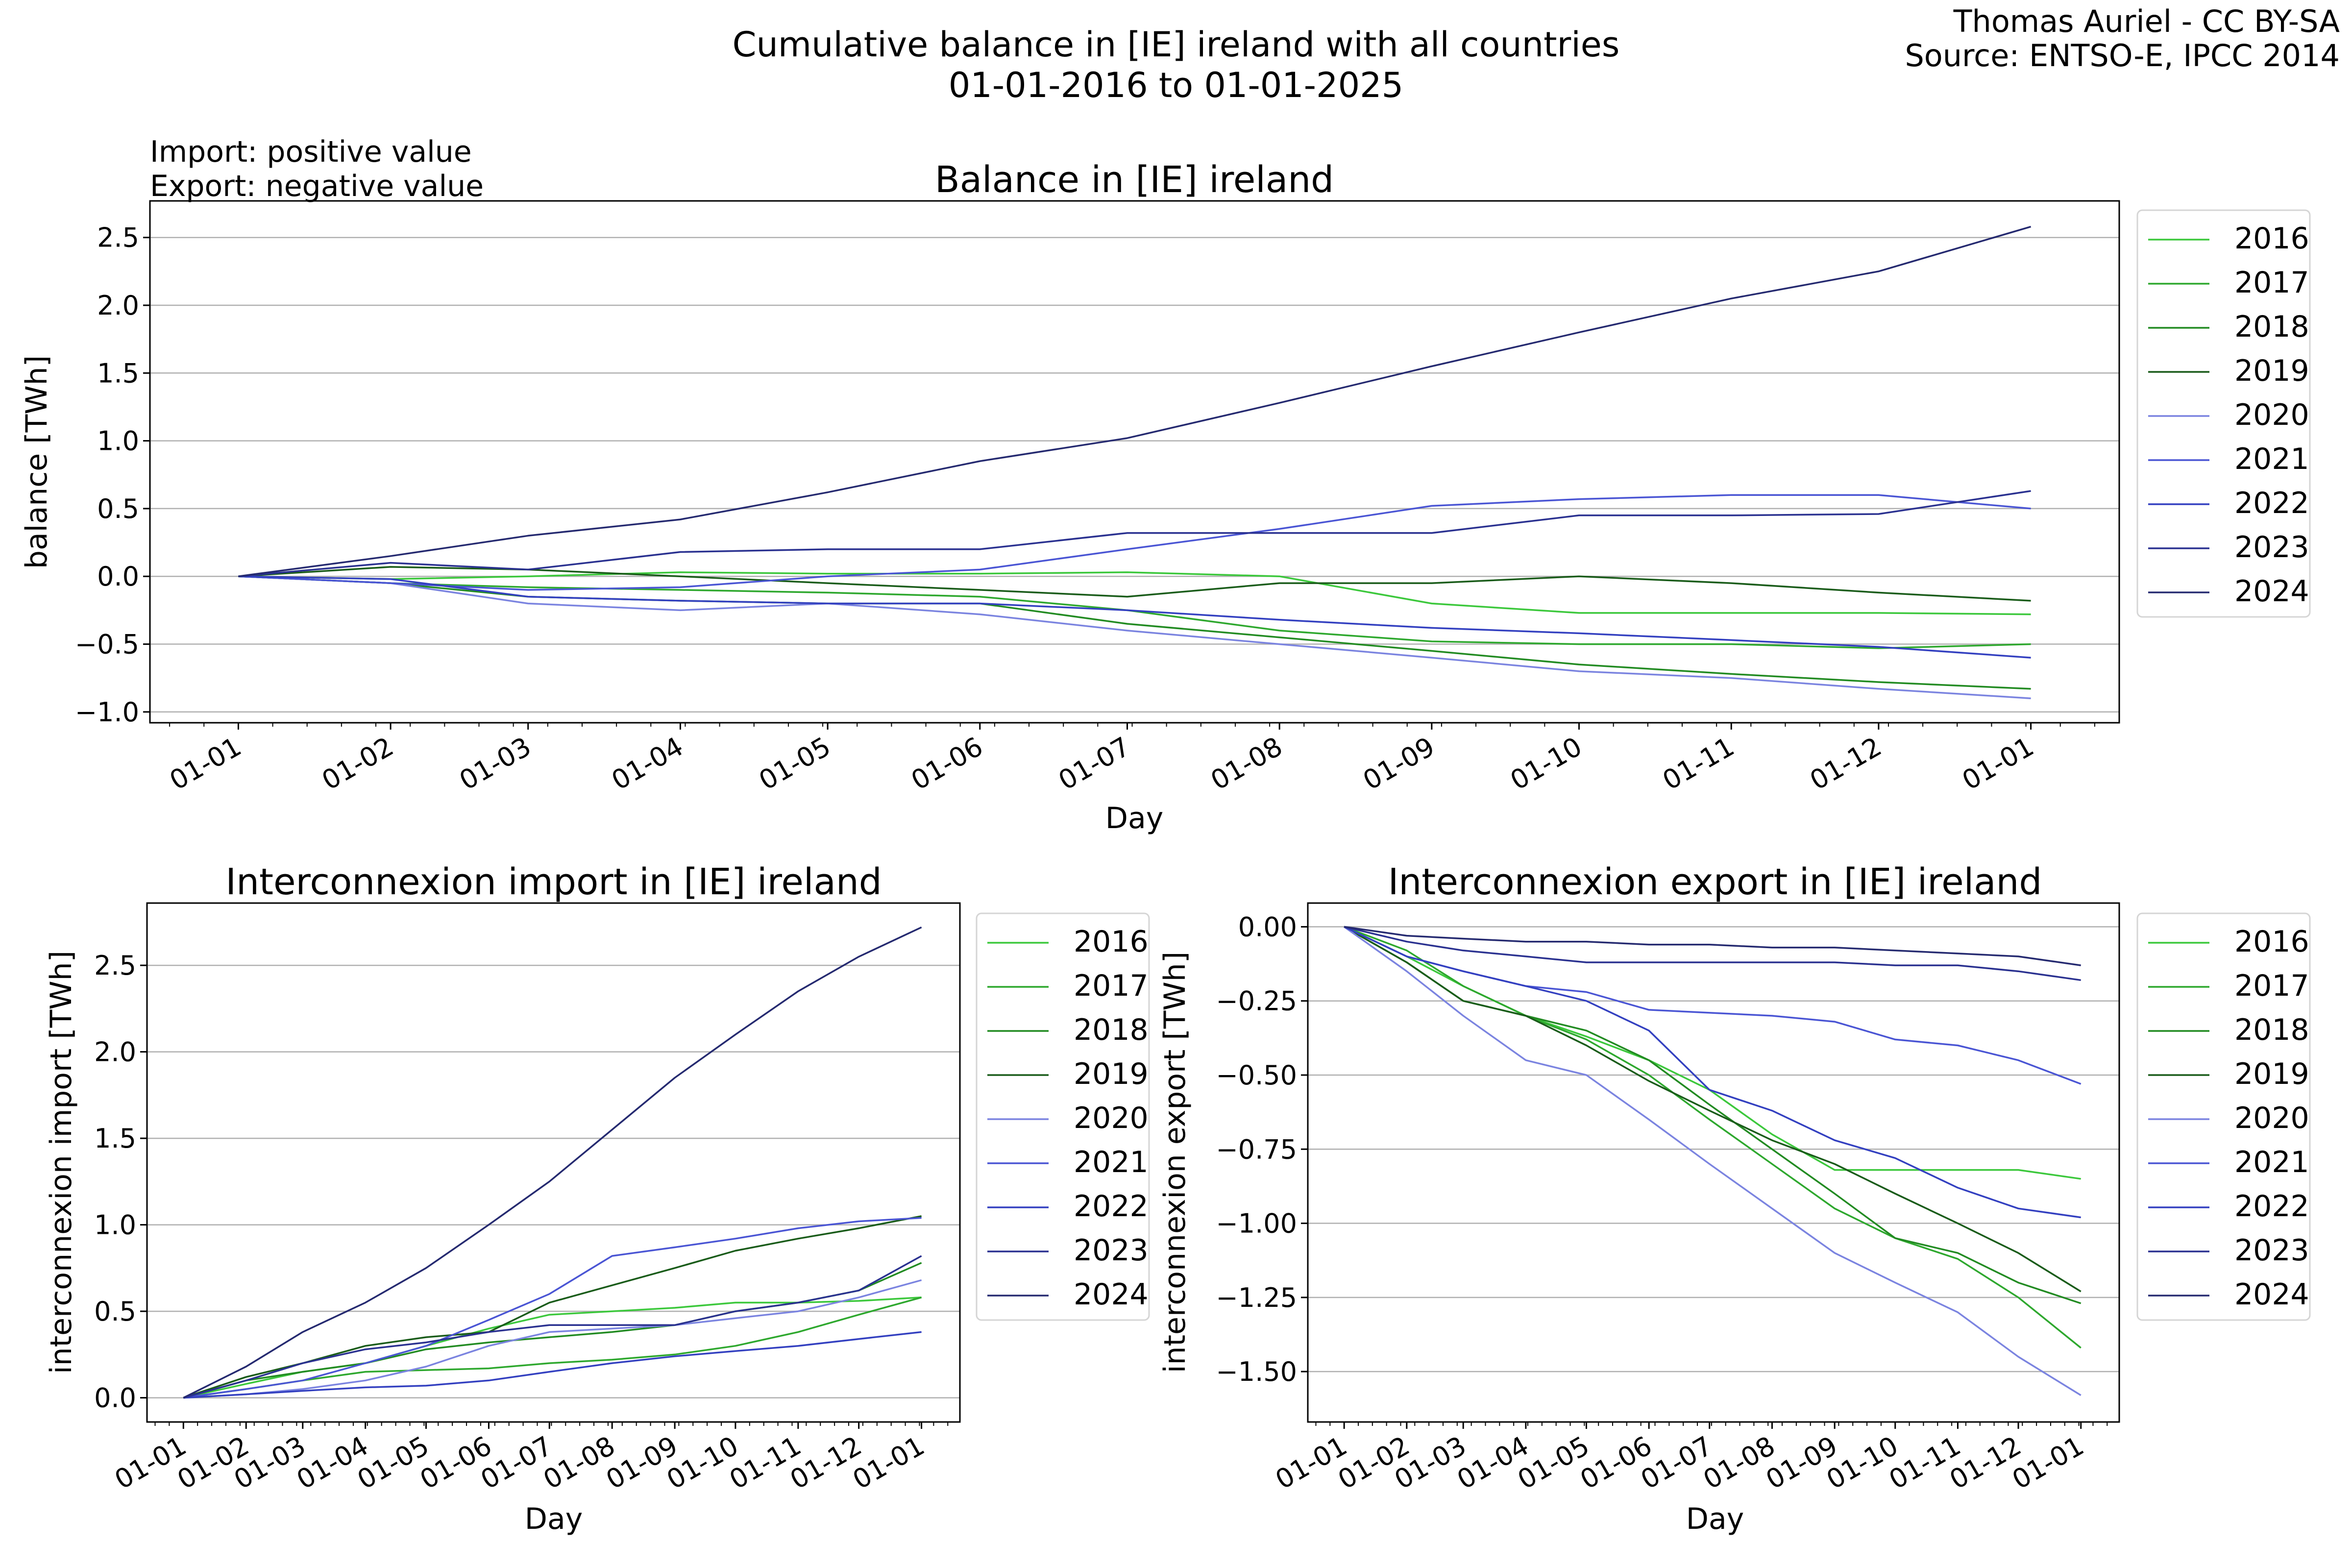 The height and width of the screenshot is (1568, 2352). Describe the element at coordinates (553, 882) in the screenshot. I see `chart-title: Interconnexion import in [IE] ireland` at that location.